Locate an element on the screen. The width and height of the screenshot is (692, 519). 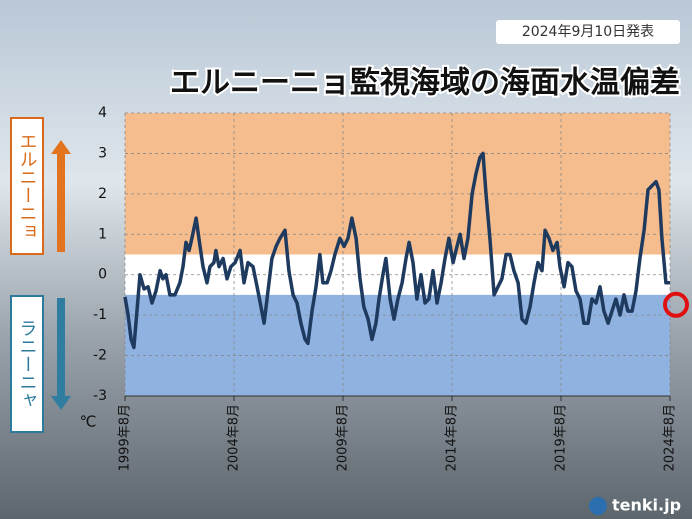
x-tick-label: 2014年8月 is located at coordinates (452, 437).